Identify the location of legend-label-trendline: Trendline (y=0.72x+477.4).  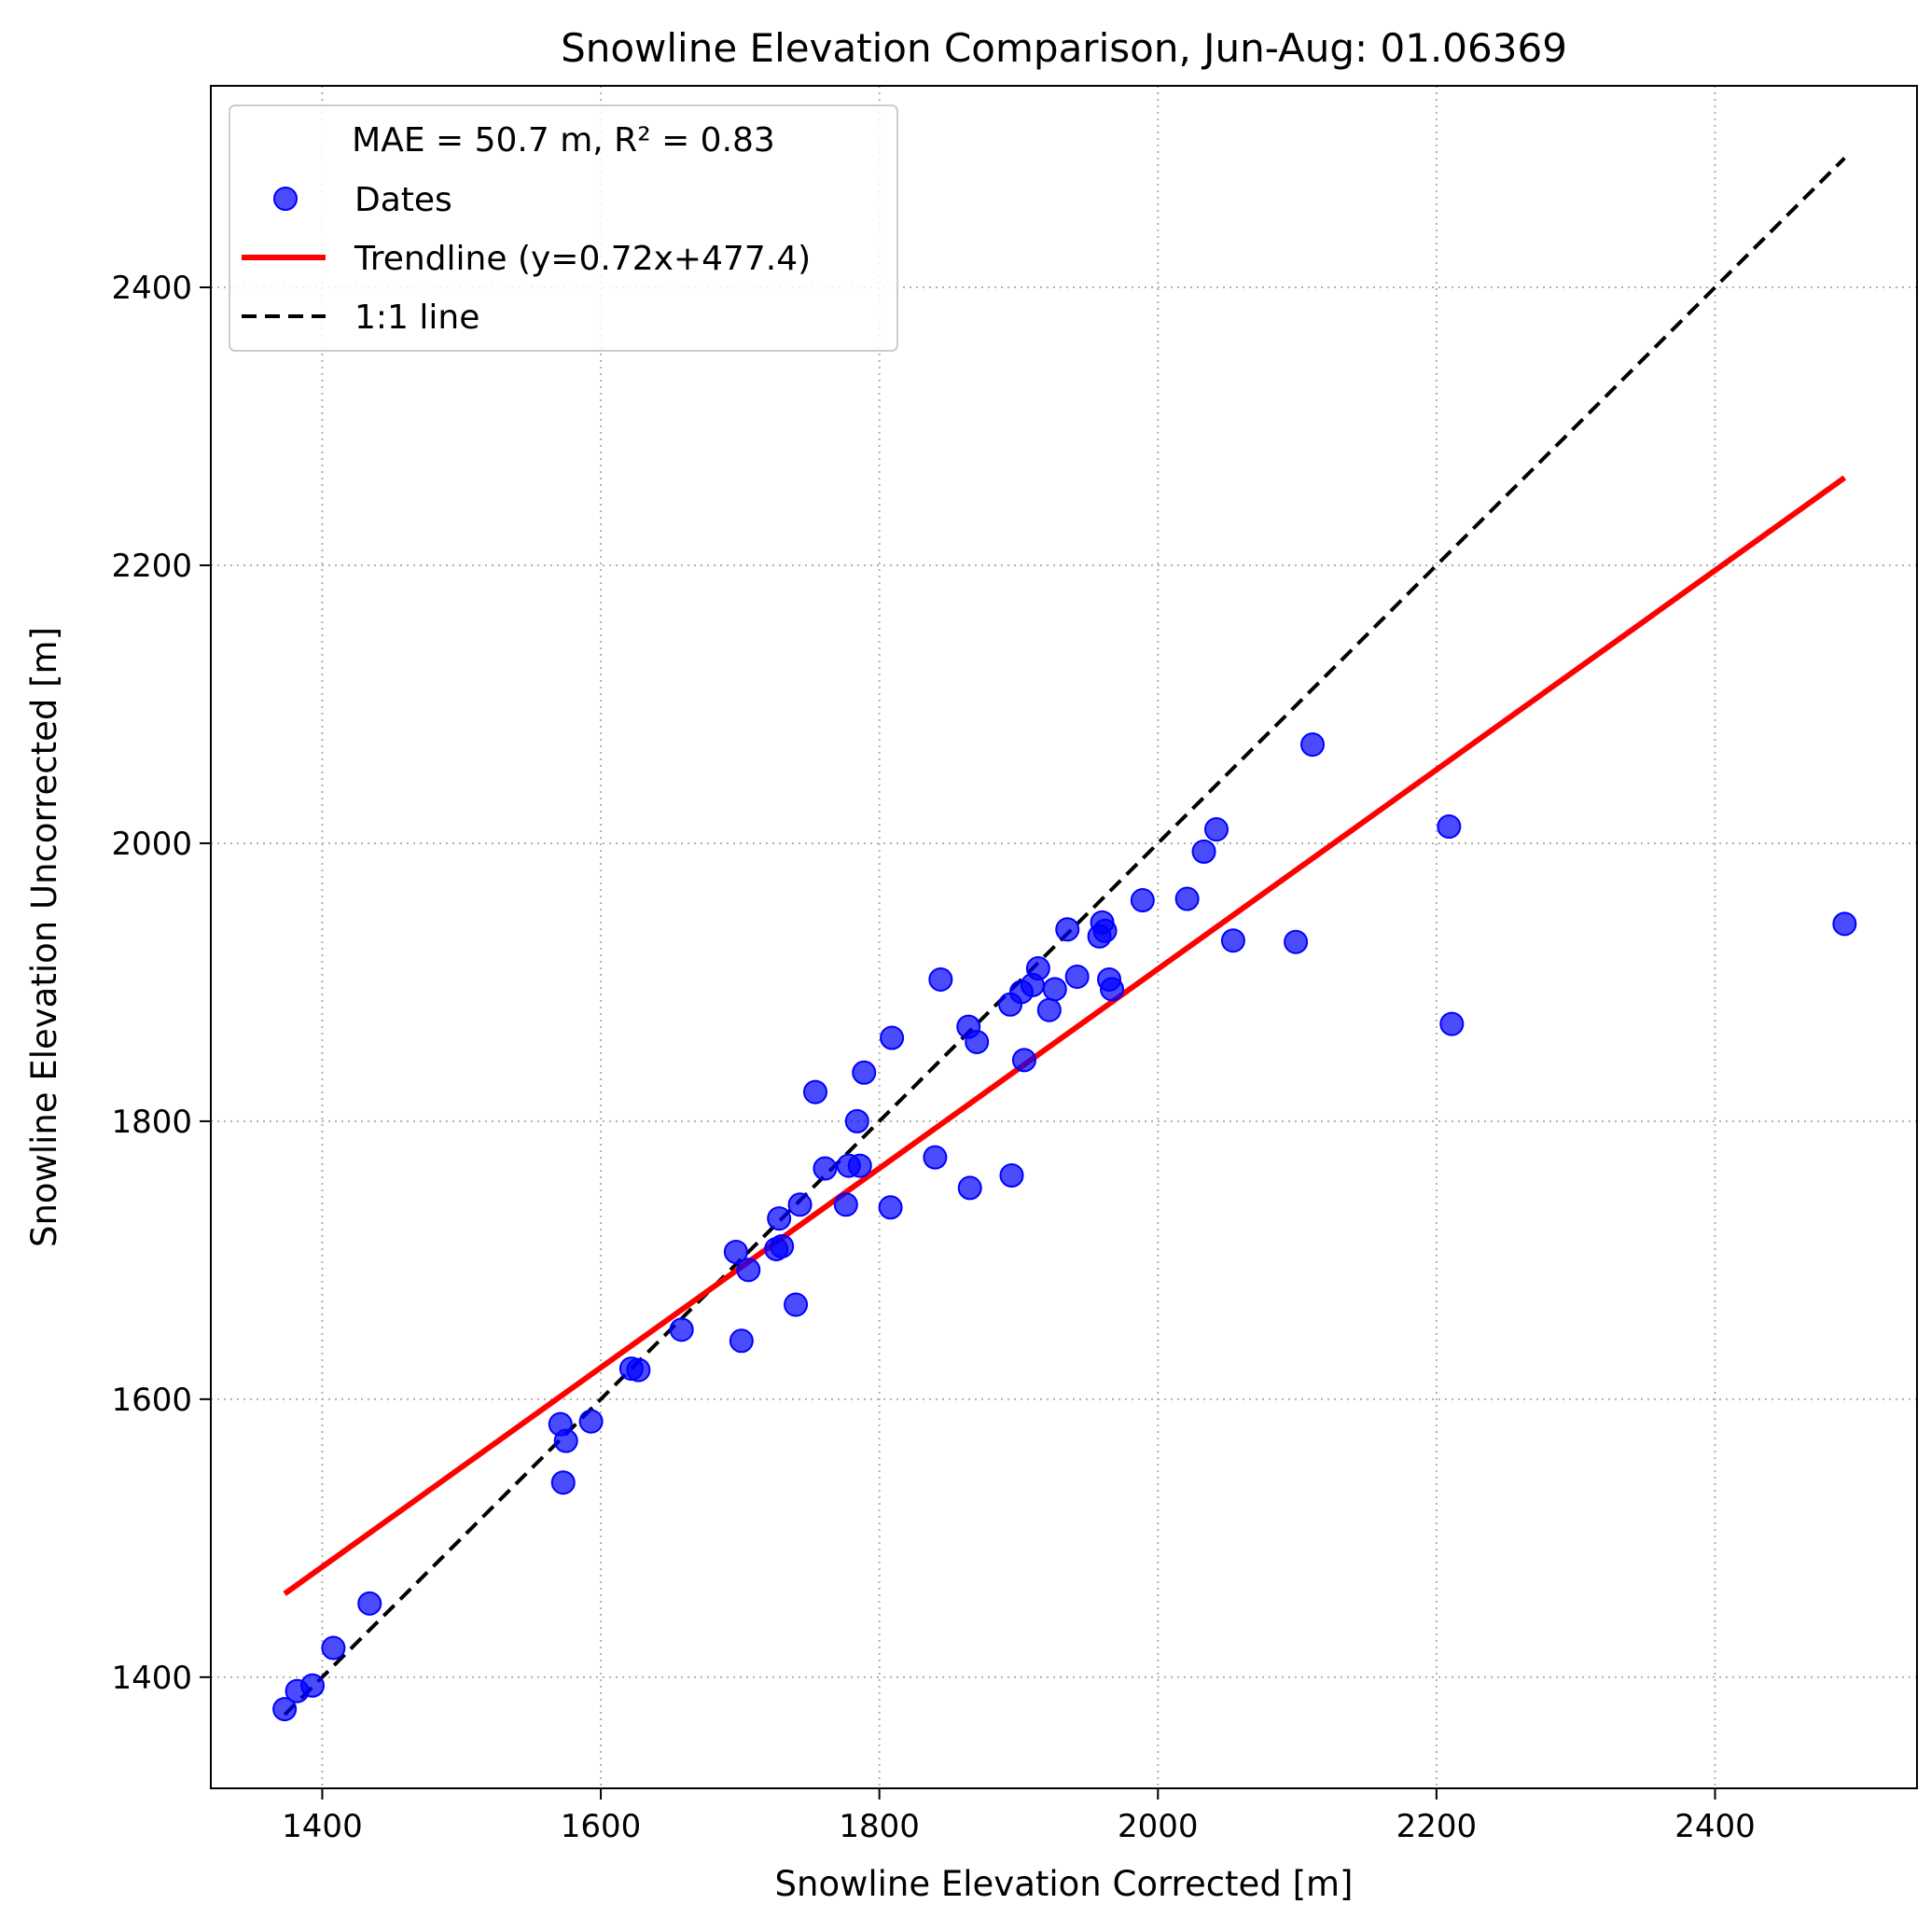
(582, 259).